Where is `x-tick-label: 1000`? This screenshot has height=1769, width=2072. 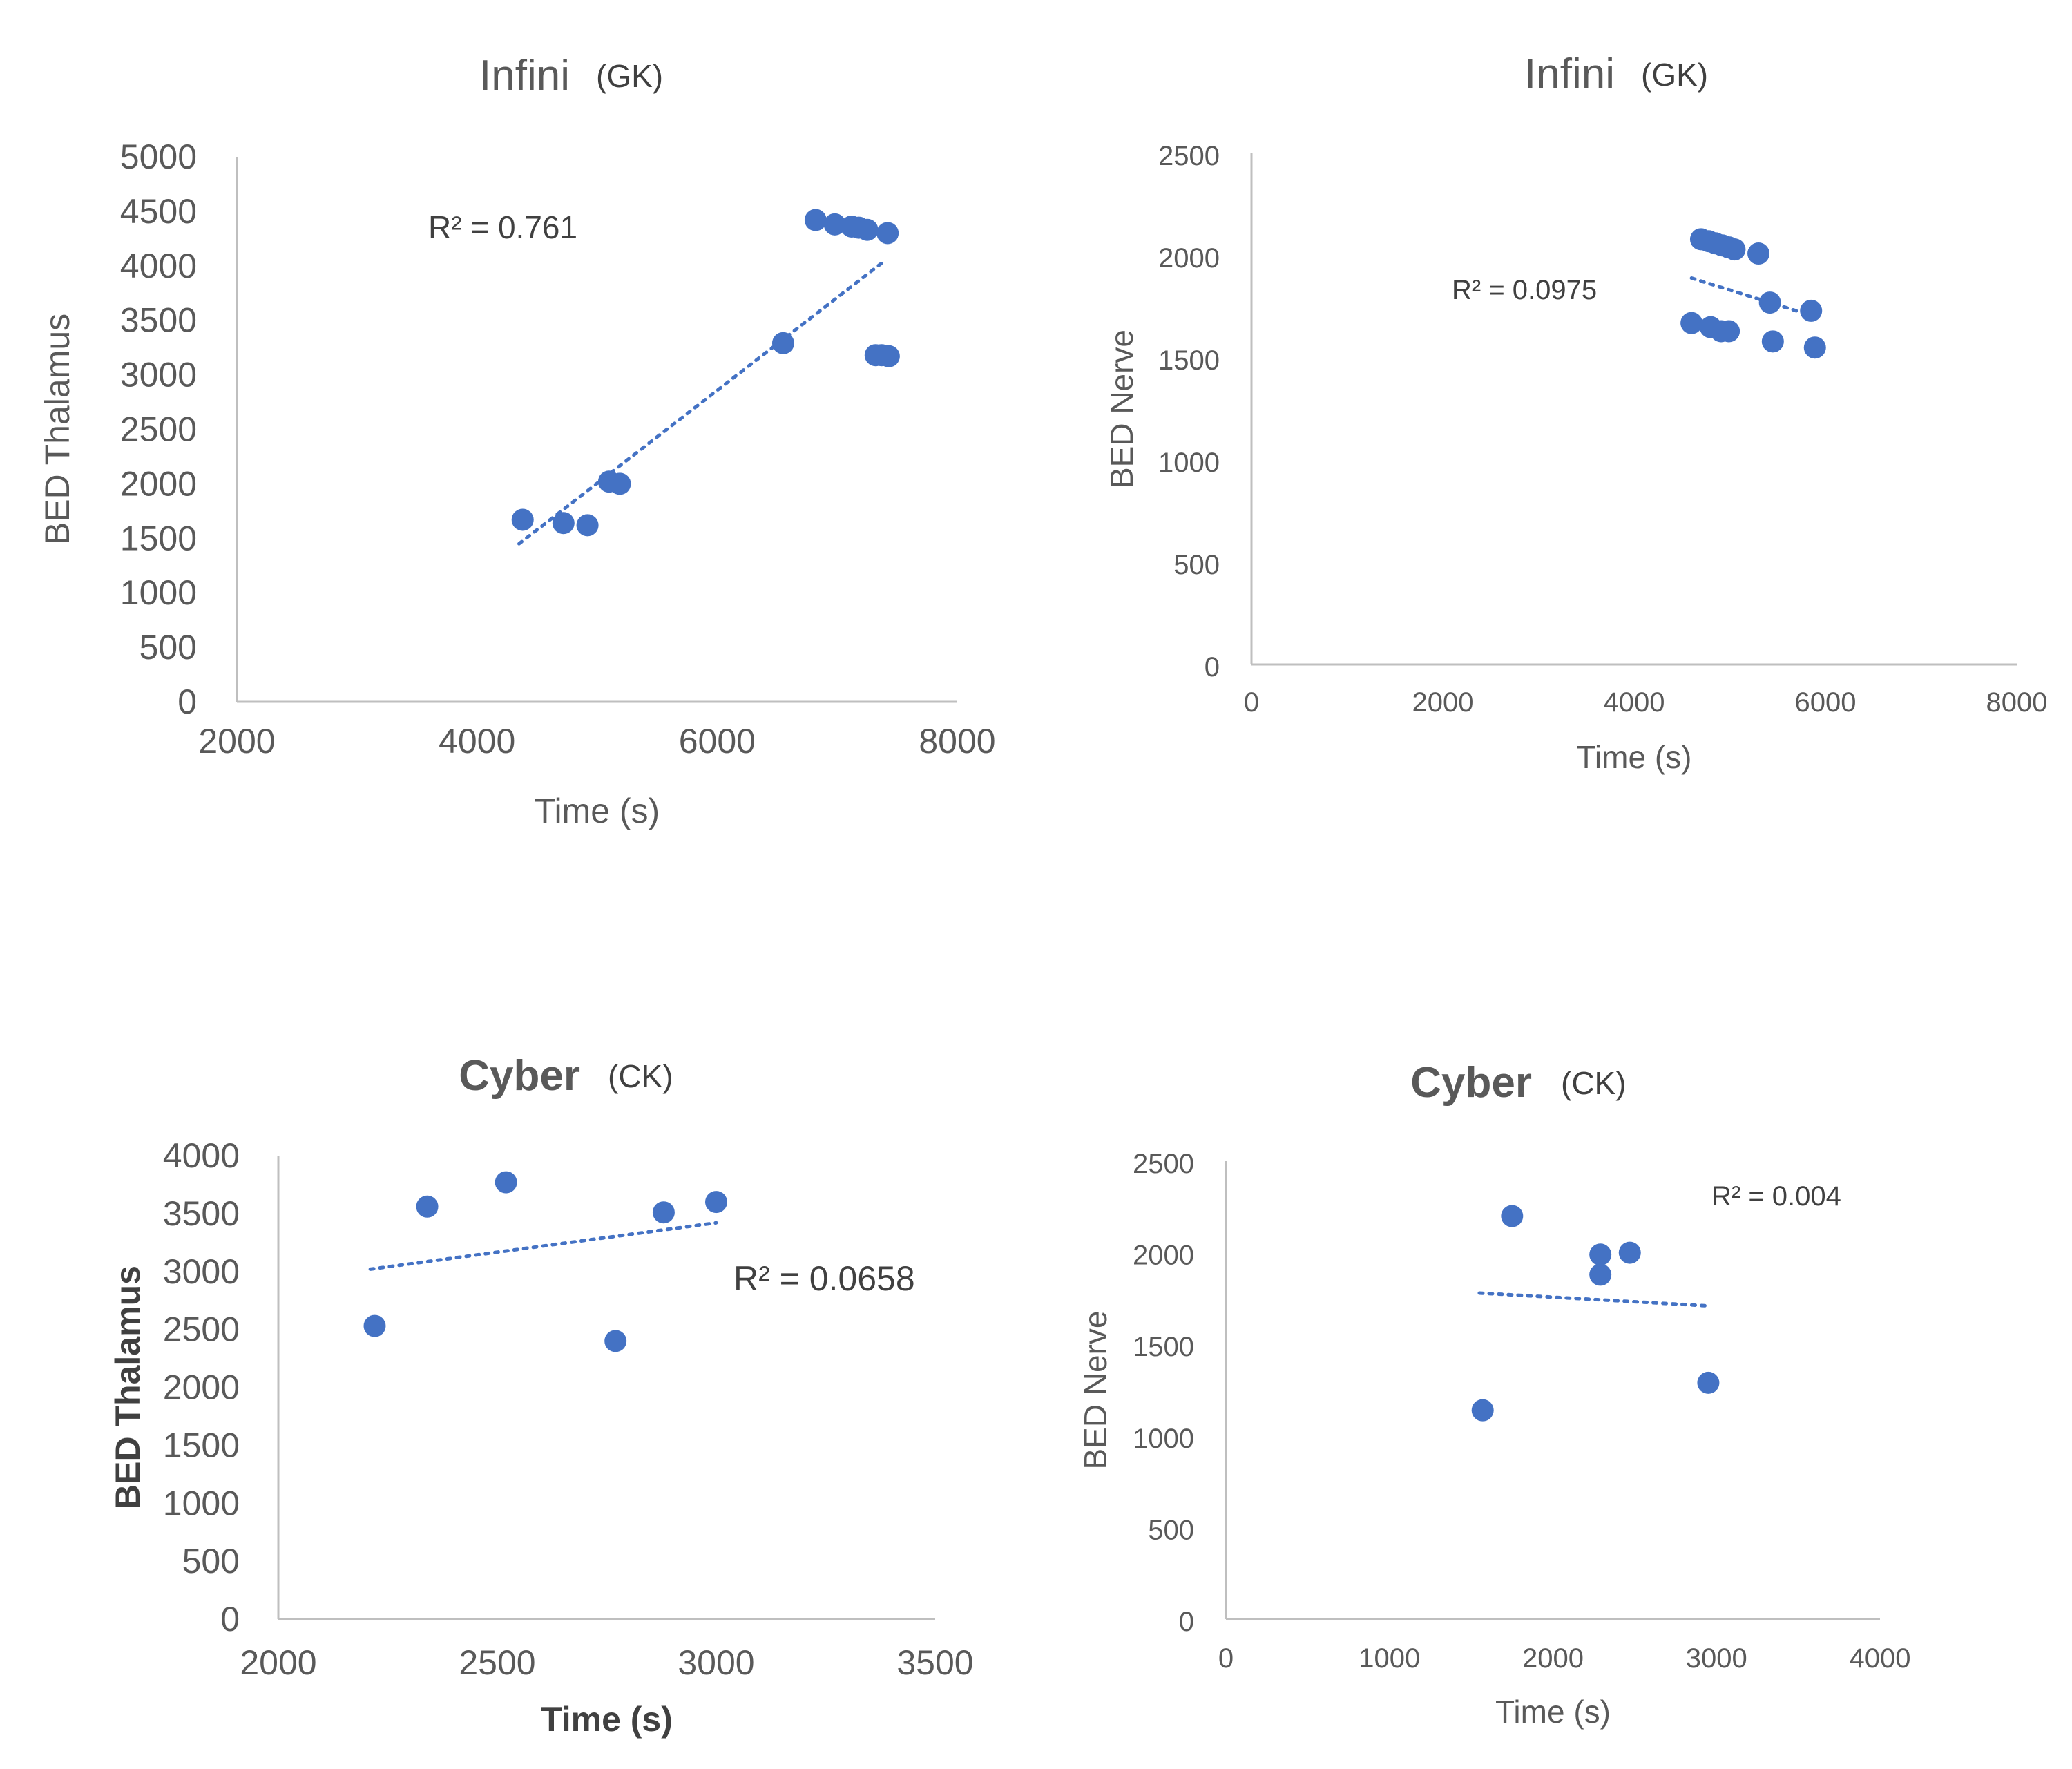
x-tick-label: 1000 is located at coordinates (1389, 1658).